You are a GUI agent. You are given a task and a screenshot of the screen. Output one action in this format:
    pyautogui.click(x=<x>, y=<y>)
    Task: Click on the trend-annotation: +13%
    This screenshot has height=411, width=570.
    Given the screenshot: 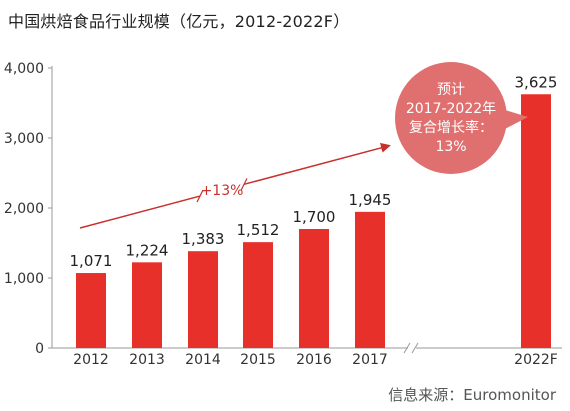 What is the action you would take?
    pyautogui.click(x=235, y=185)
    